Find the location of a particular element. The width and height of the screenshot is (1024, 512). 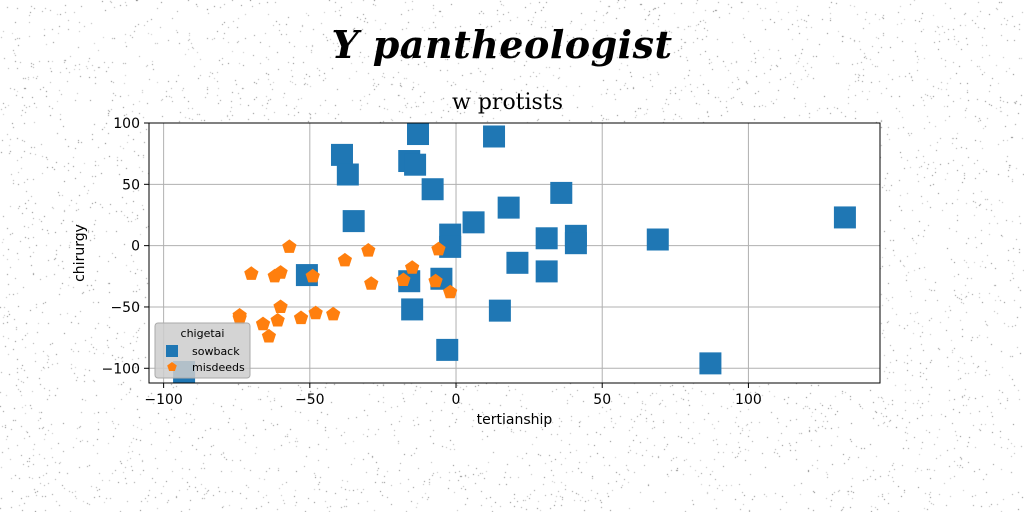

chart-title: w protists is located at coordinates (507, 102).